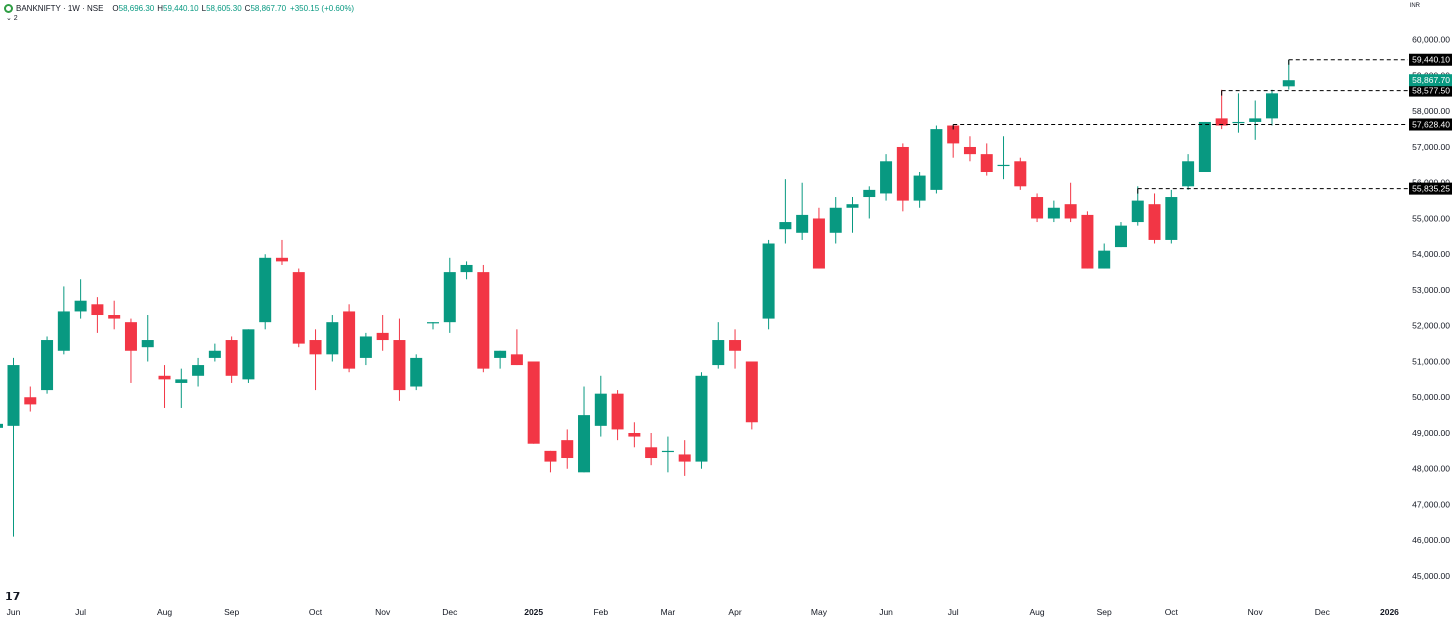 Image resolution: width=1456 pixels, height=627 pixels. Describe the element at coordinates (1431, 111) in the screenshot. I see `y-tick-label: 58,000.00` at that location.